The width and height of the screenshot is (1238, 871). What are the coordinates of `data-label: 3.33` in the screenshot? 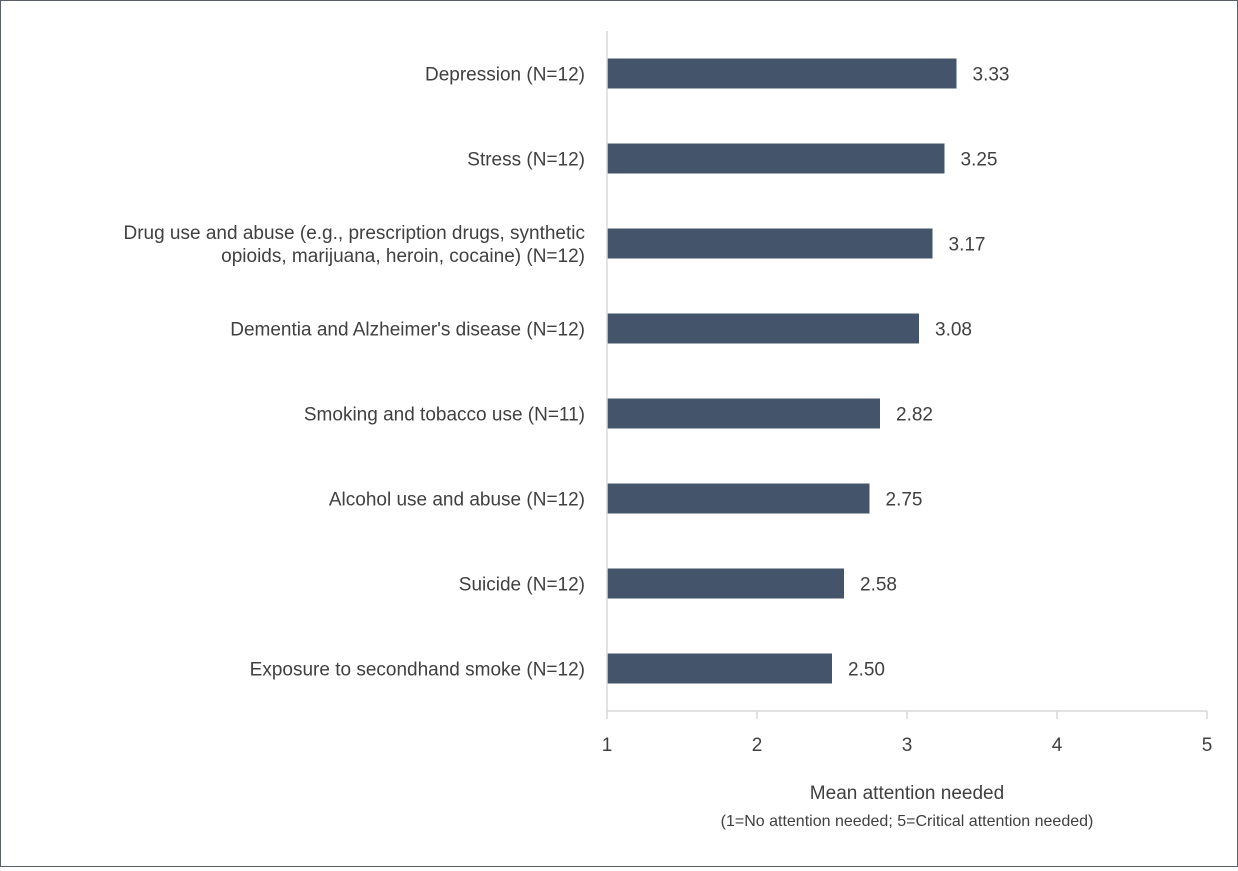 It's located at (991, 75).